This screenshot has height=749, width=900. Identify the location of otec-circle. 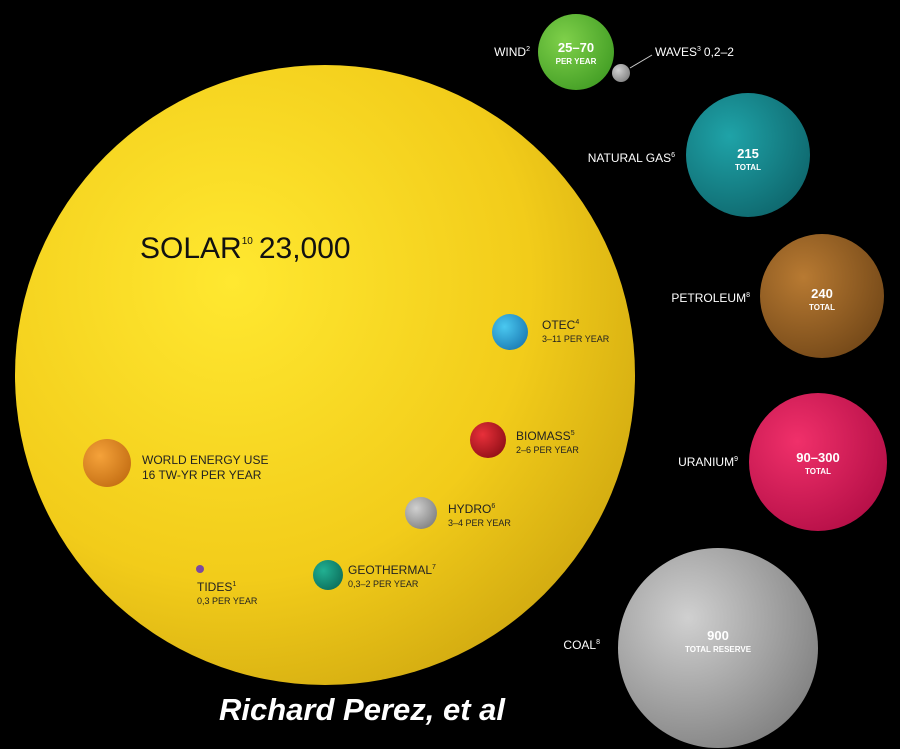
(510, 332).